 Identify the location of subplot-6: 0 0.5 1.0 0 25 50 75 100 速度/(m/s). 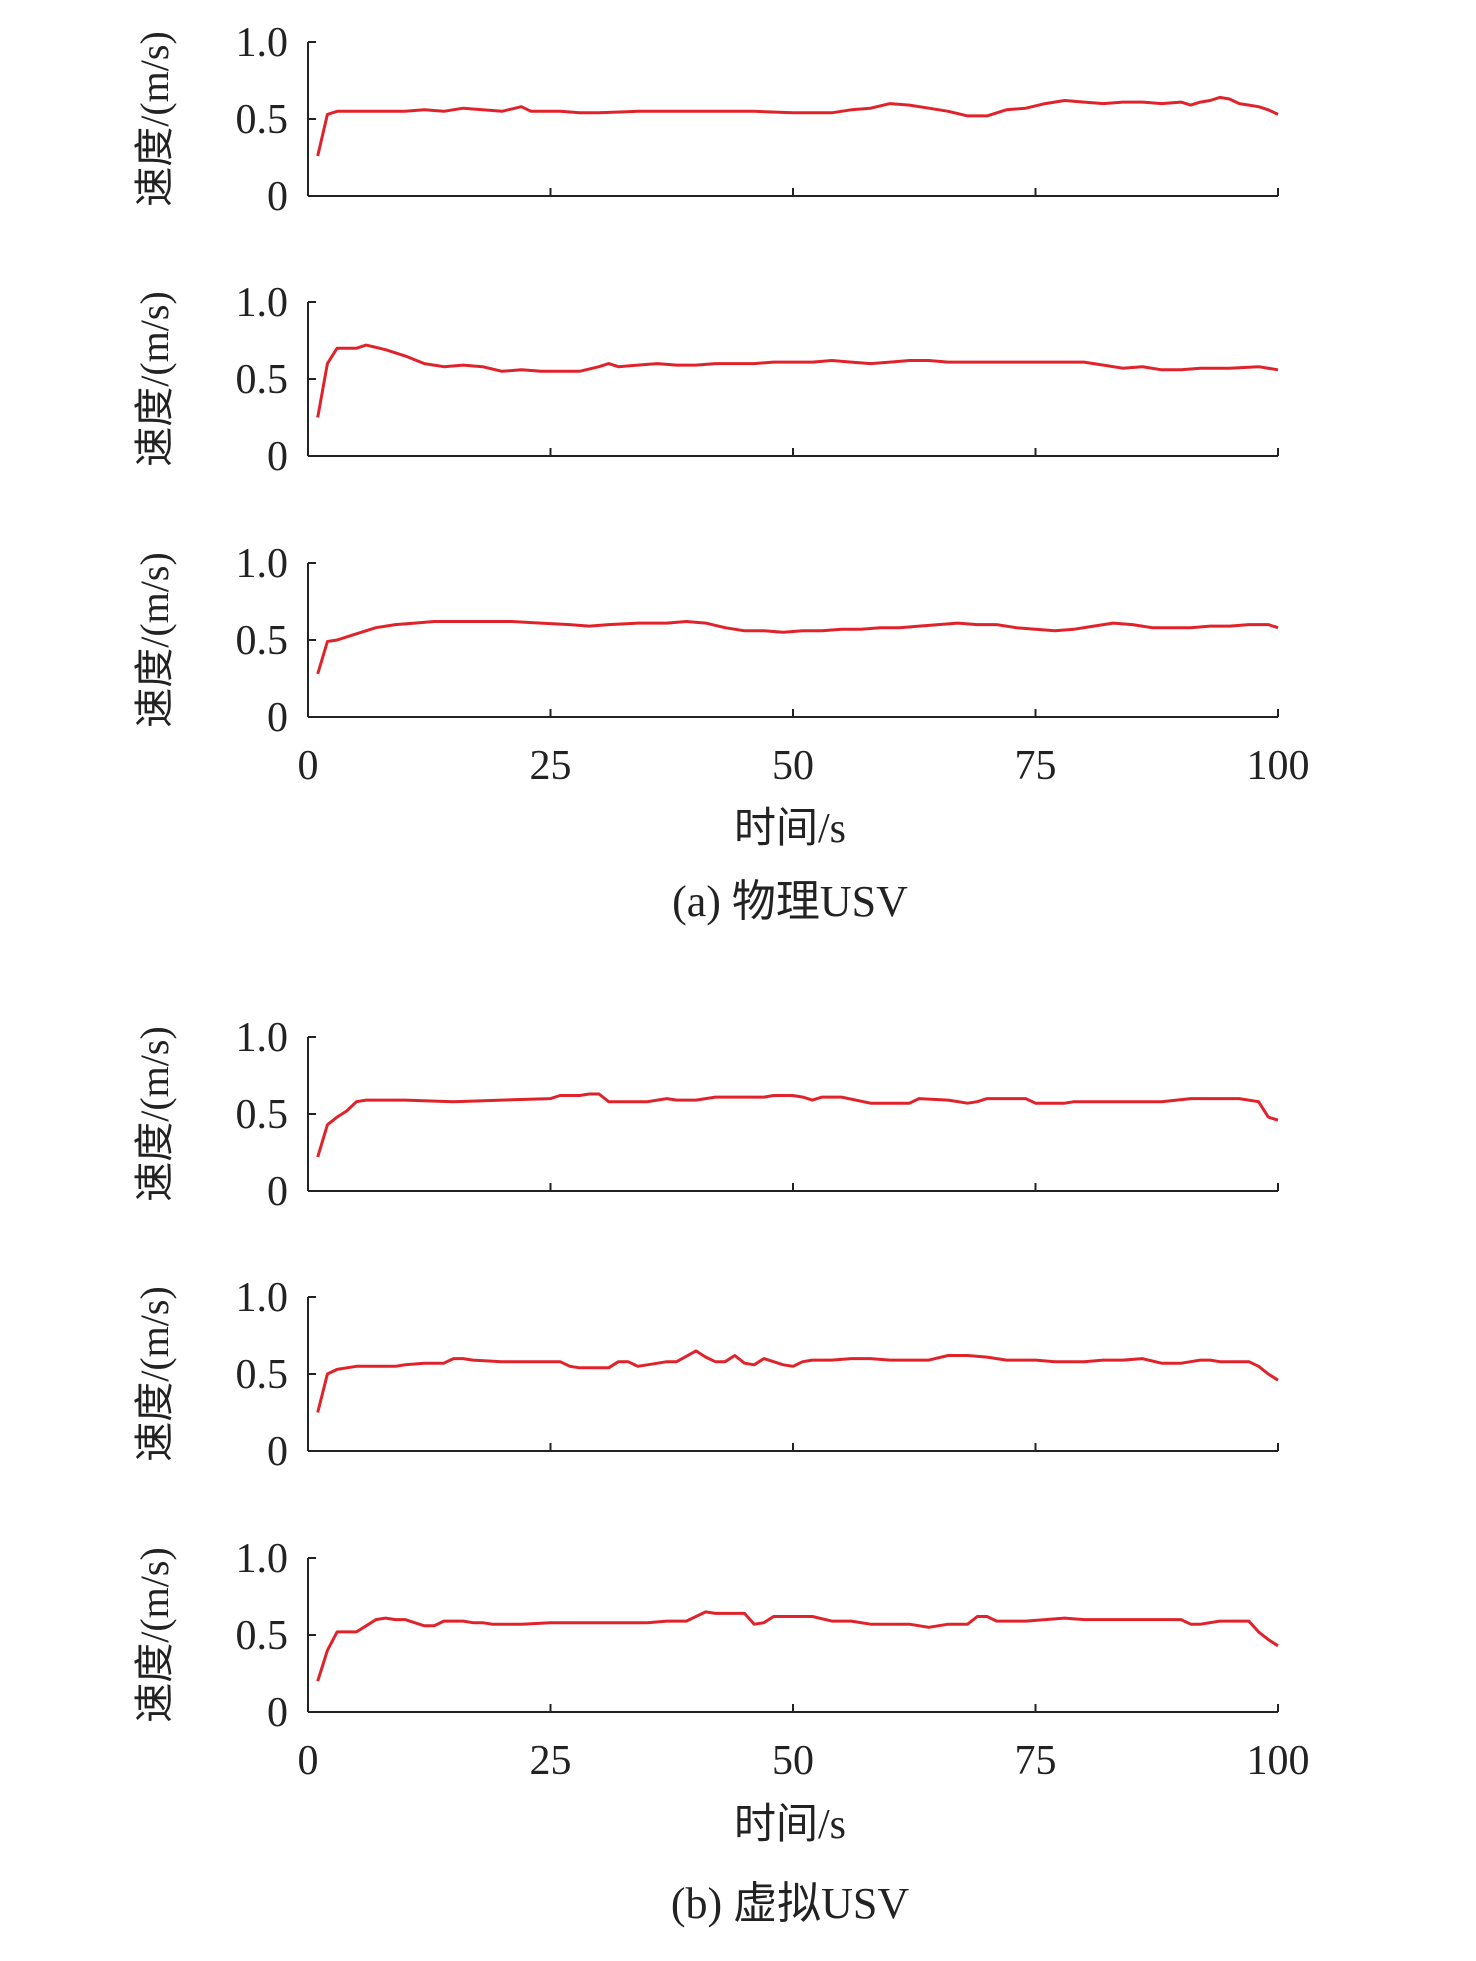
(721, 1660).